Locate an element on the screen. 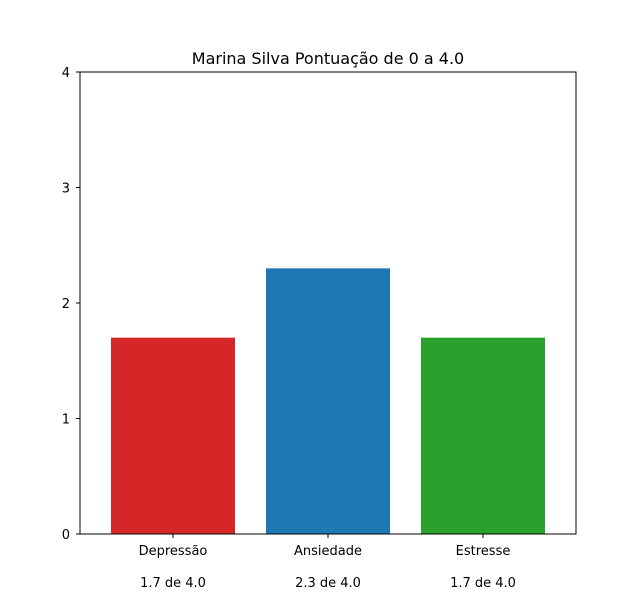 The image size is (640, 604). x-tick-label-1: Ansiedade is located at coordinates (328, 551).